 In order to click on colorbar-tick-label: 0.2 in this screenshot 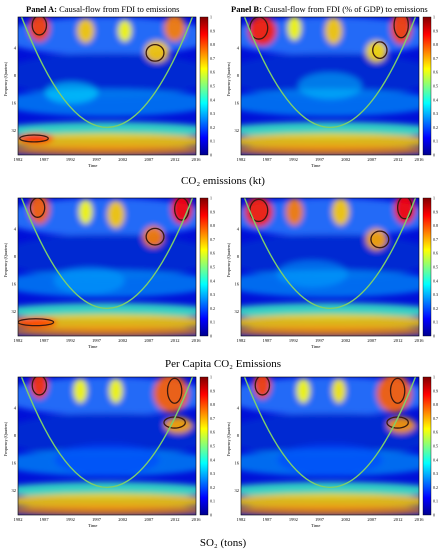, I will do `click(212, 127)`.